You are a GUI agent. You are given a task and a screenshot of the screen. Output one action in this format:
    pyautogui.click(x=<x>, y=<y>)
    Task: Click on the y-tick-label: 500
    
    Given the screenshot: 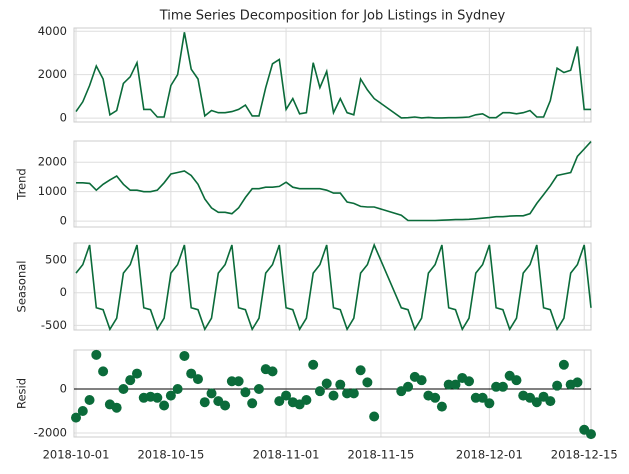 What is the action you would take?
    pyautogui.click(x=56, y=260)
    